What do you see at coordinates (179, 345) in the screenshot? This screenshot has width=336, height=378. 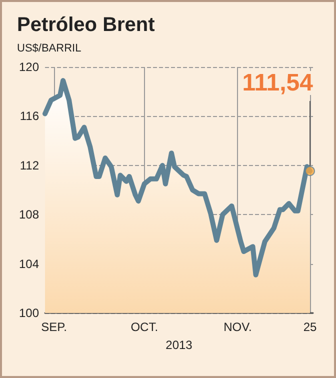 I see `x-axis-title: 2013` at bounding box center [179, 345].